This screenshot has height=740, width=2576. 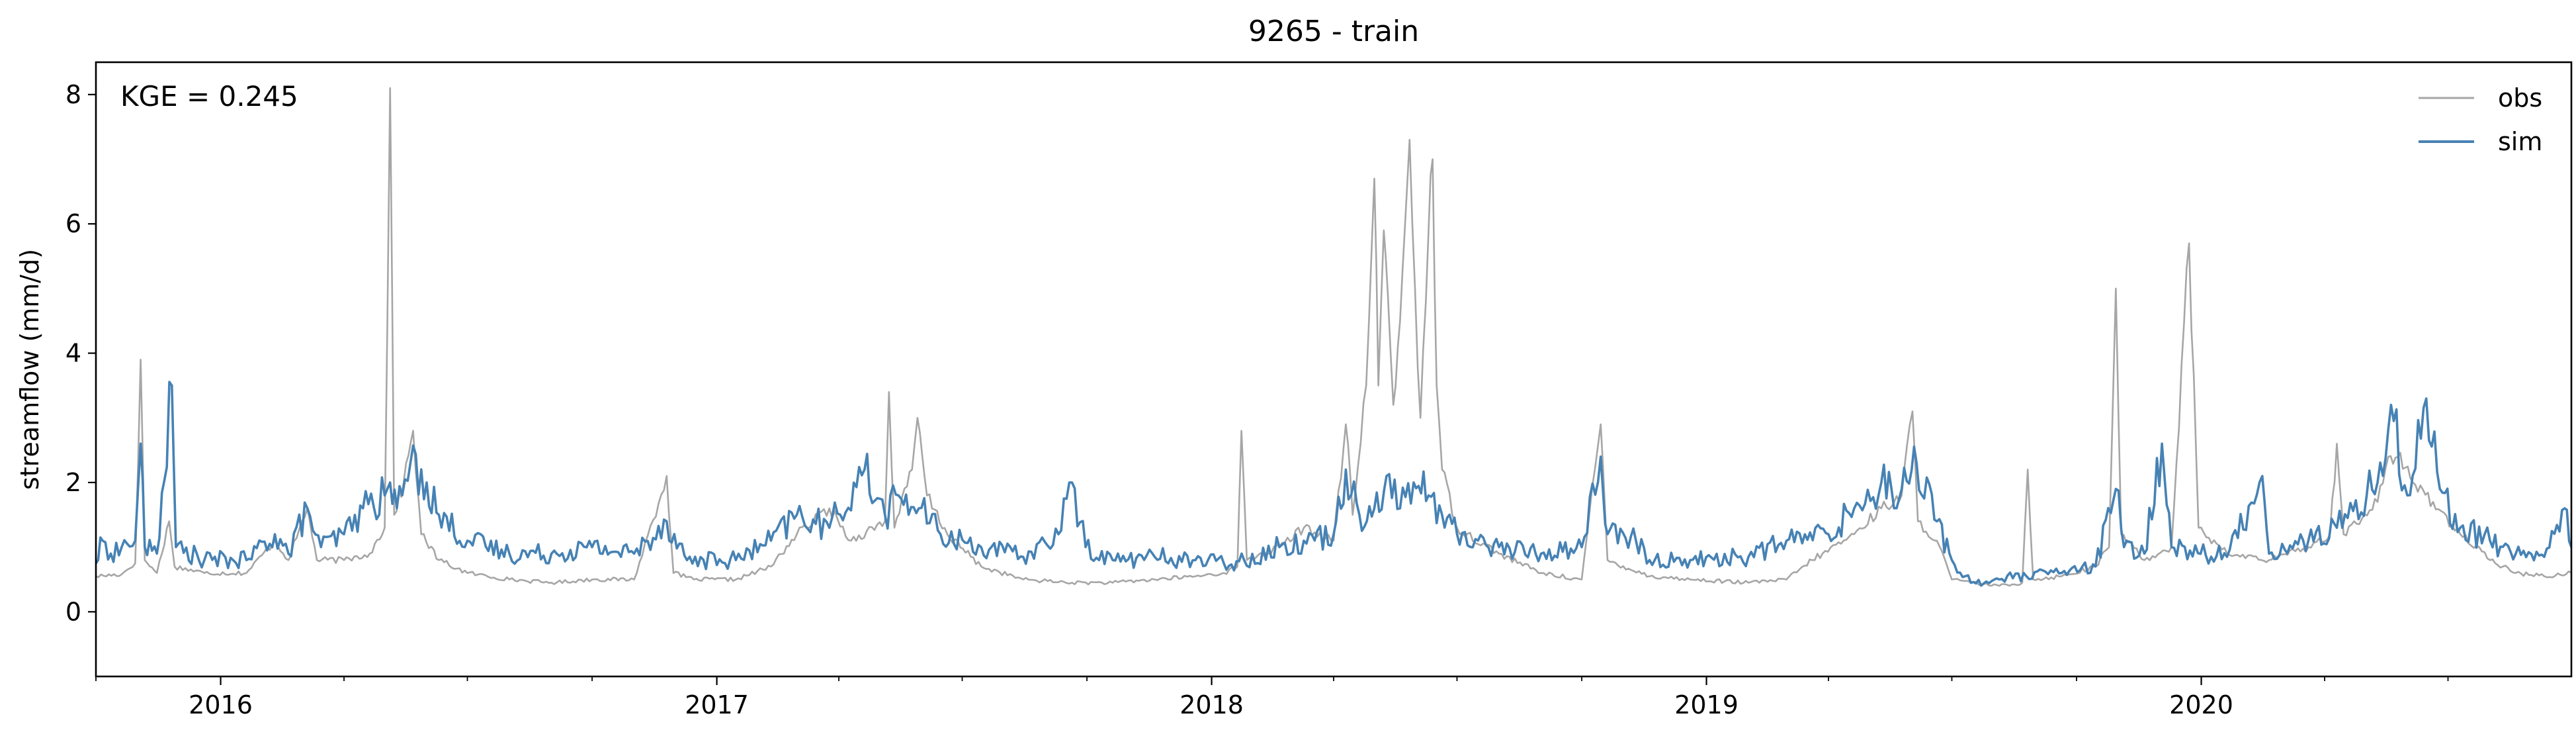 I want to click on x-tick-label: 2017, so click(x=717, y=704).